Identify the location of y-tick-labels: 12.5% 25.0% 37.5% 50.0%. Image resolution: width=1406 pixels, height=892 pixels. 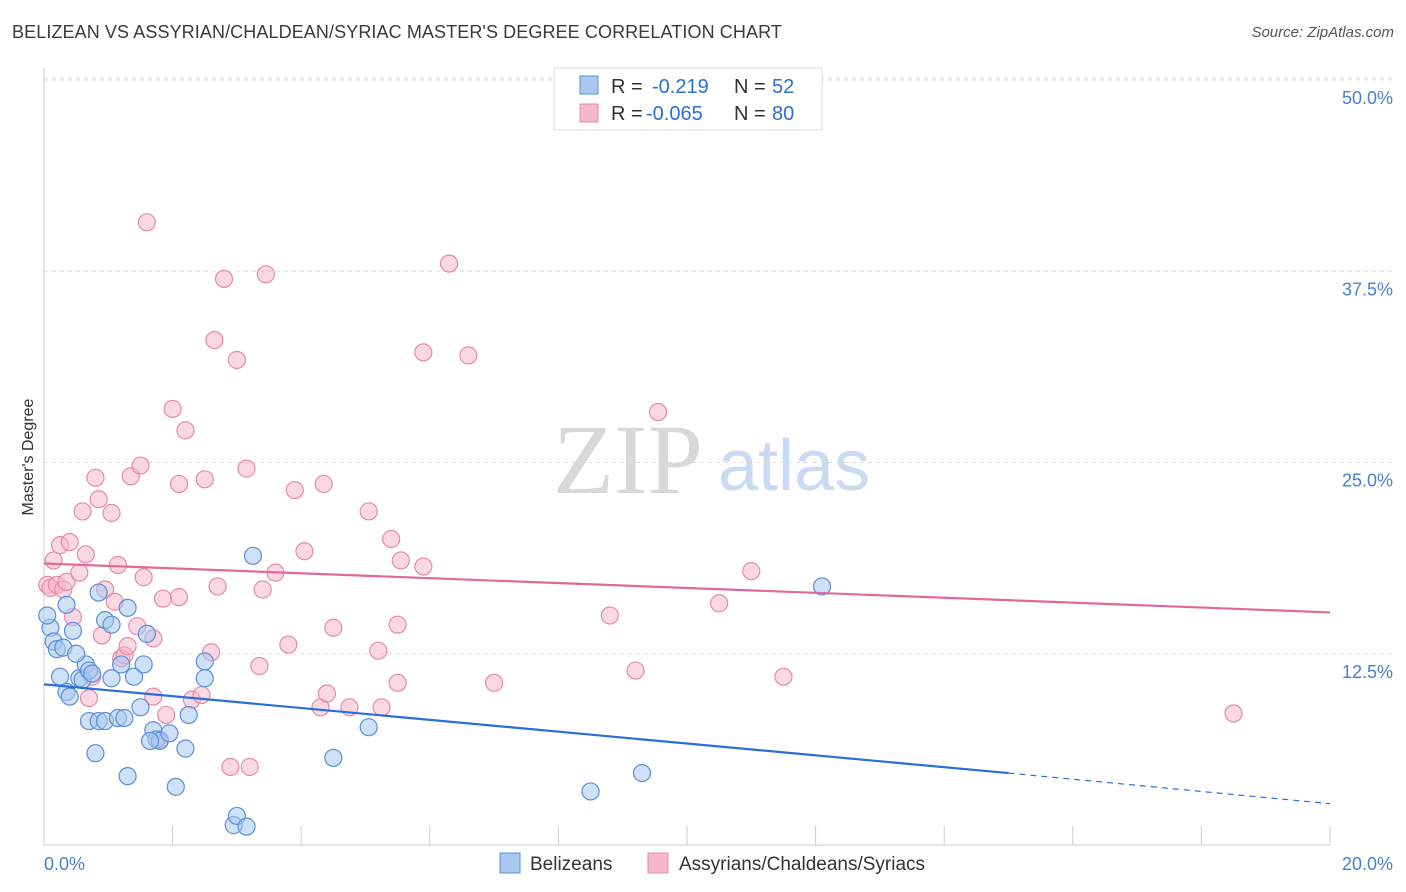
(1367, 385).